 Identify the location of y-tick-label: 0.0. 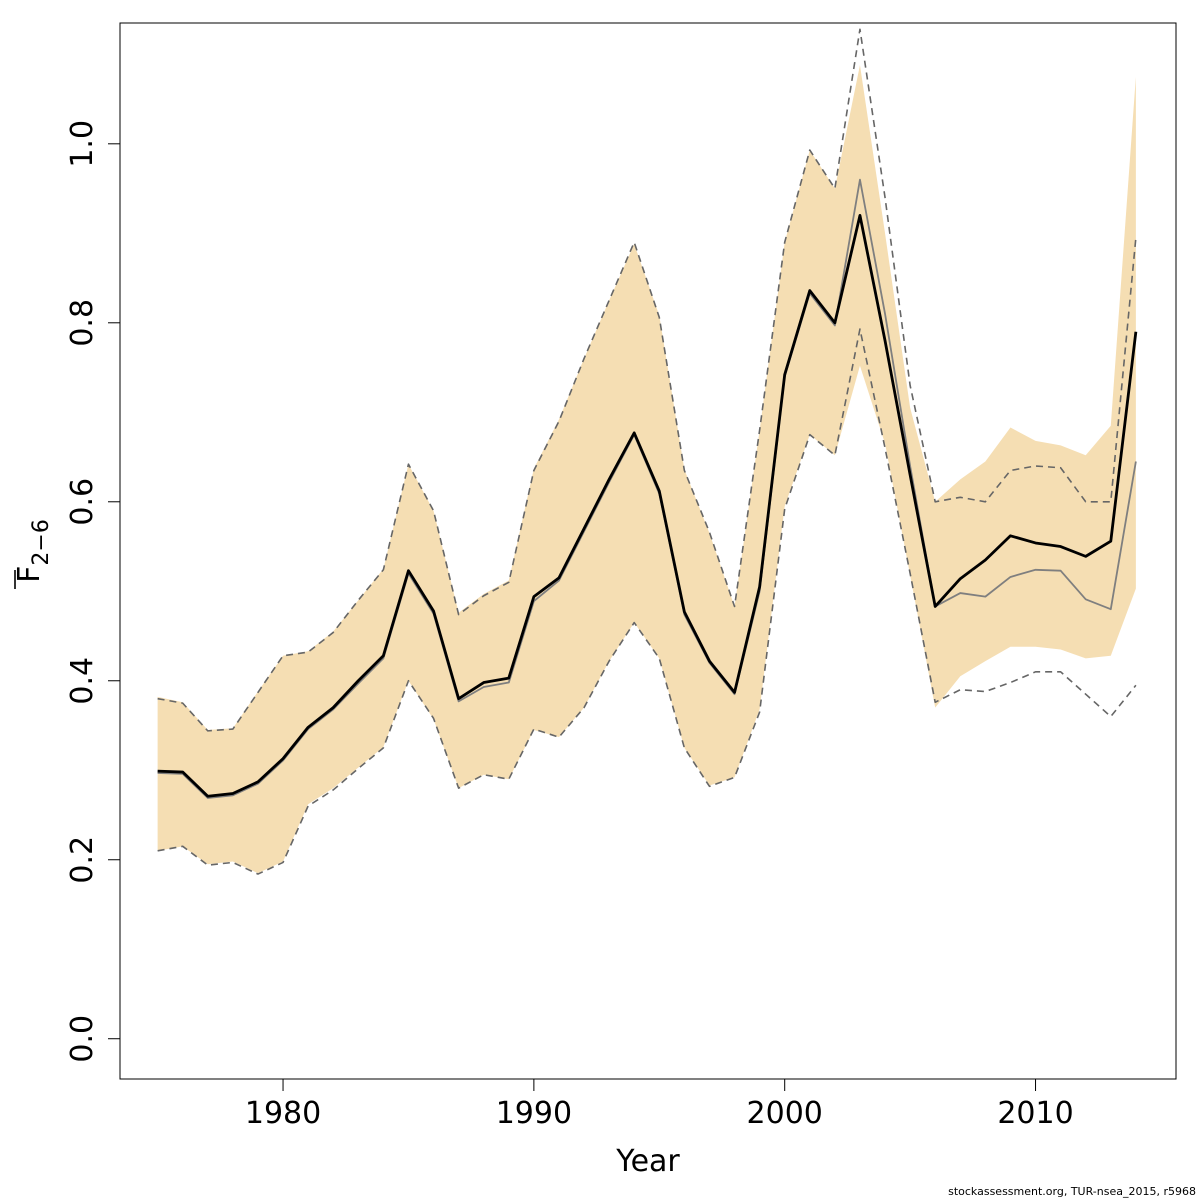
(82, 1039).